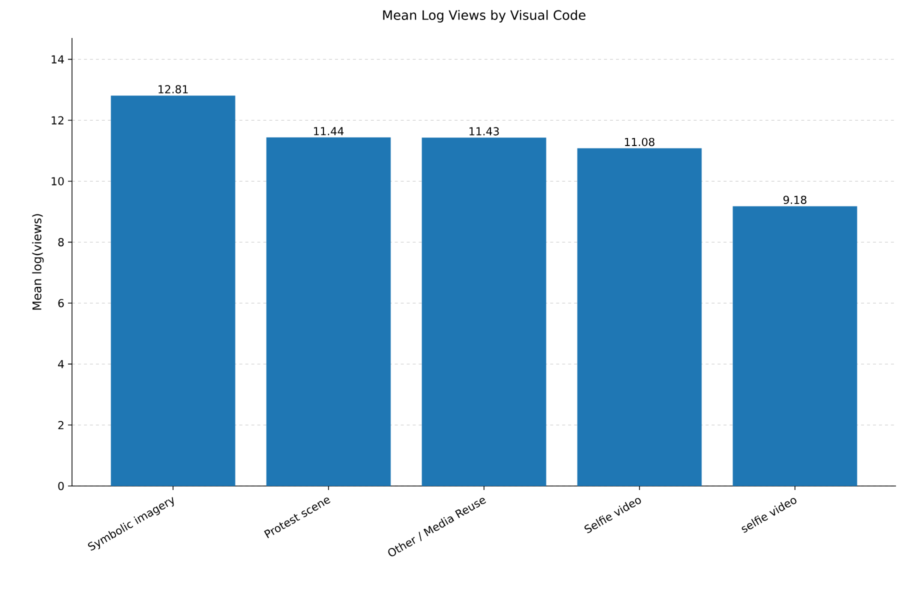 Image resolution: width=908 pixels, height=596 pixels. Describe the element at coordinates (769, 515) in the screenshot. I see `x-tick-label: selfie video` at that location.